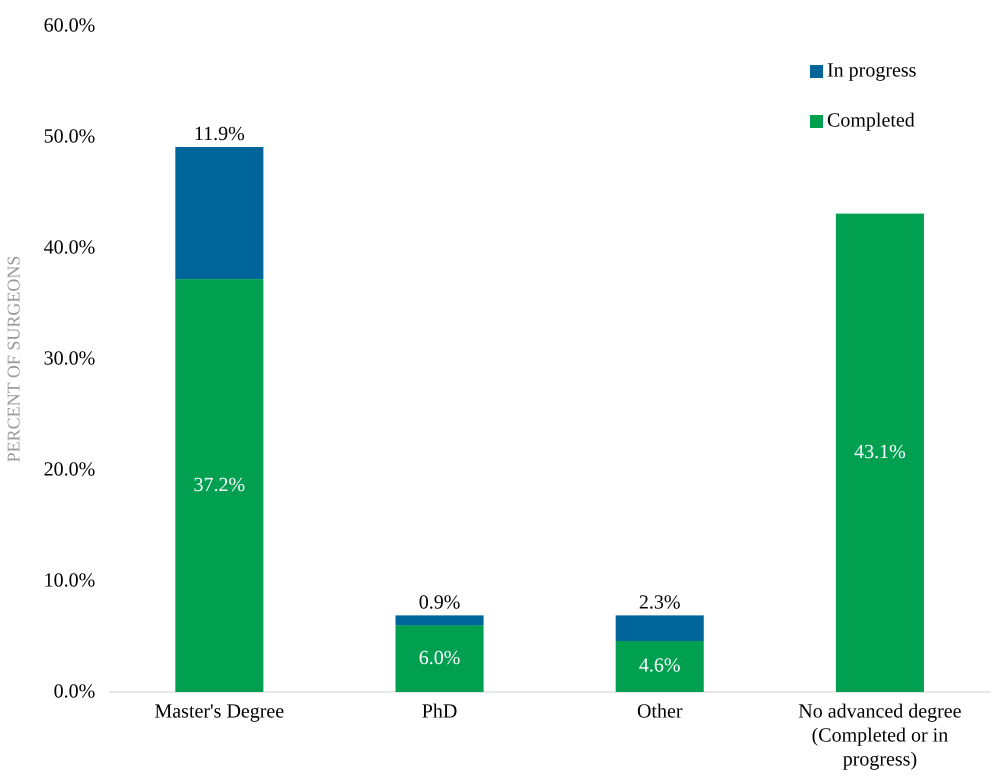 The height and width of the screenshot is (780, 995). I want to click on x-tick-label: No advanced degree (Completed or in progress), so click(880, 735).